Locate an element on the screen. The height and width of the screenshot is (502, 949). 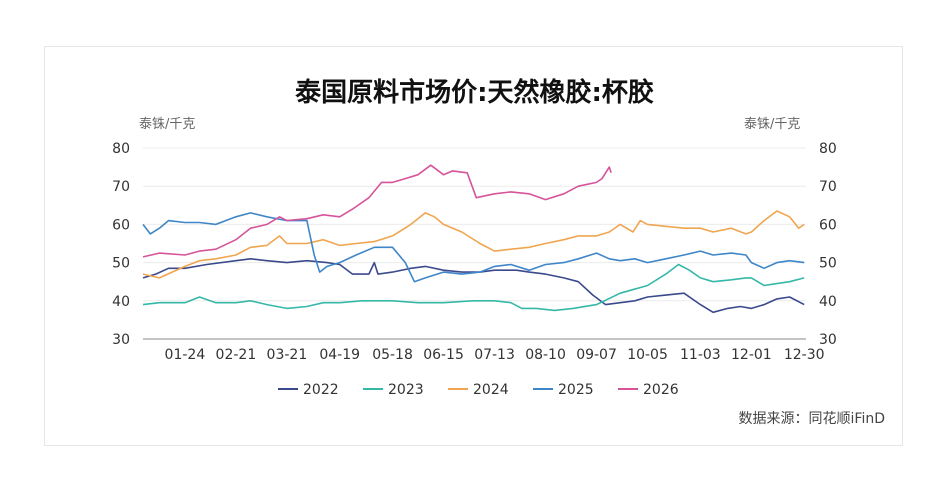
x-tick-label: 01-24 is located at coordinates (185, 355).